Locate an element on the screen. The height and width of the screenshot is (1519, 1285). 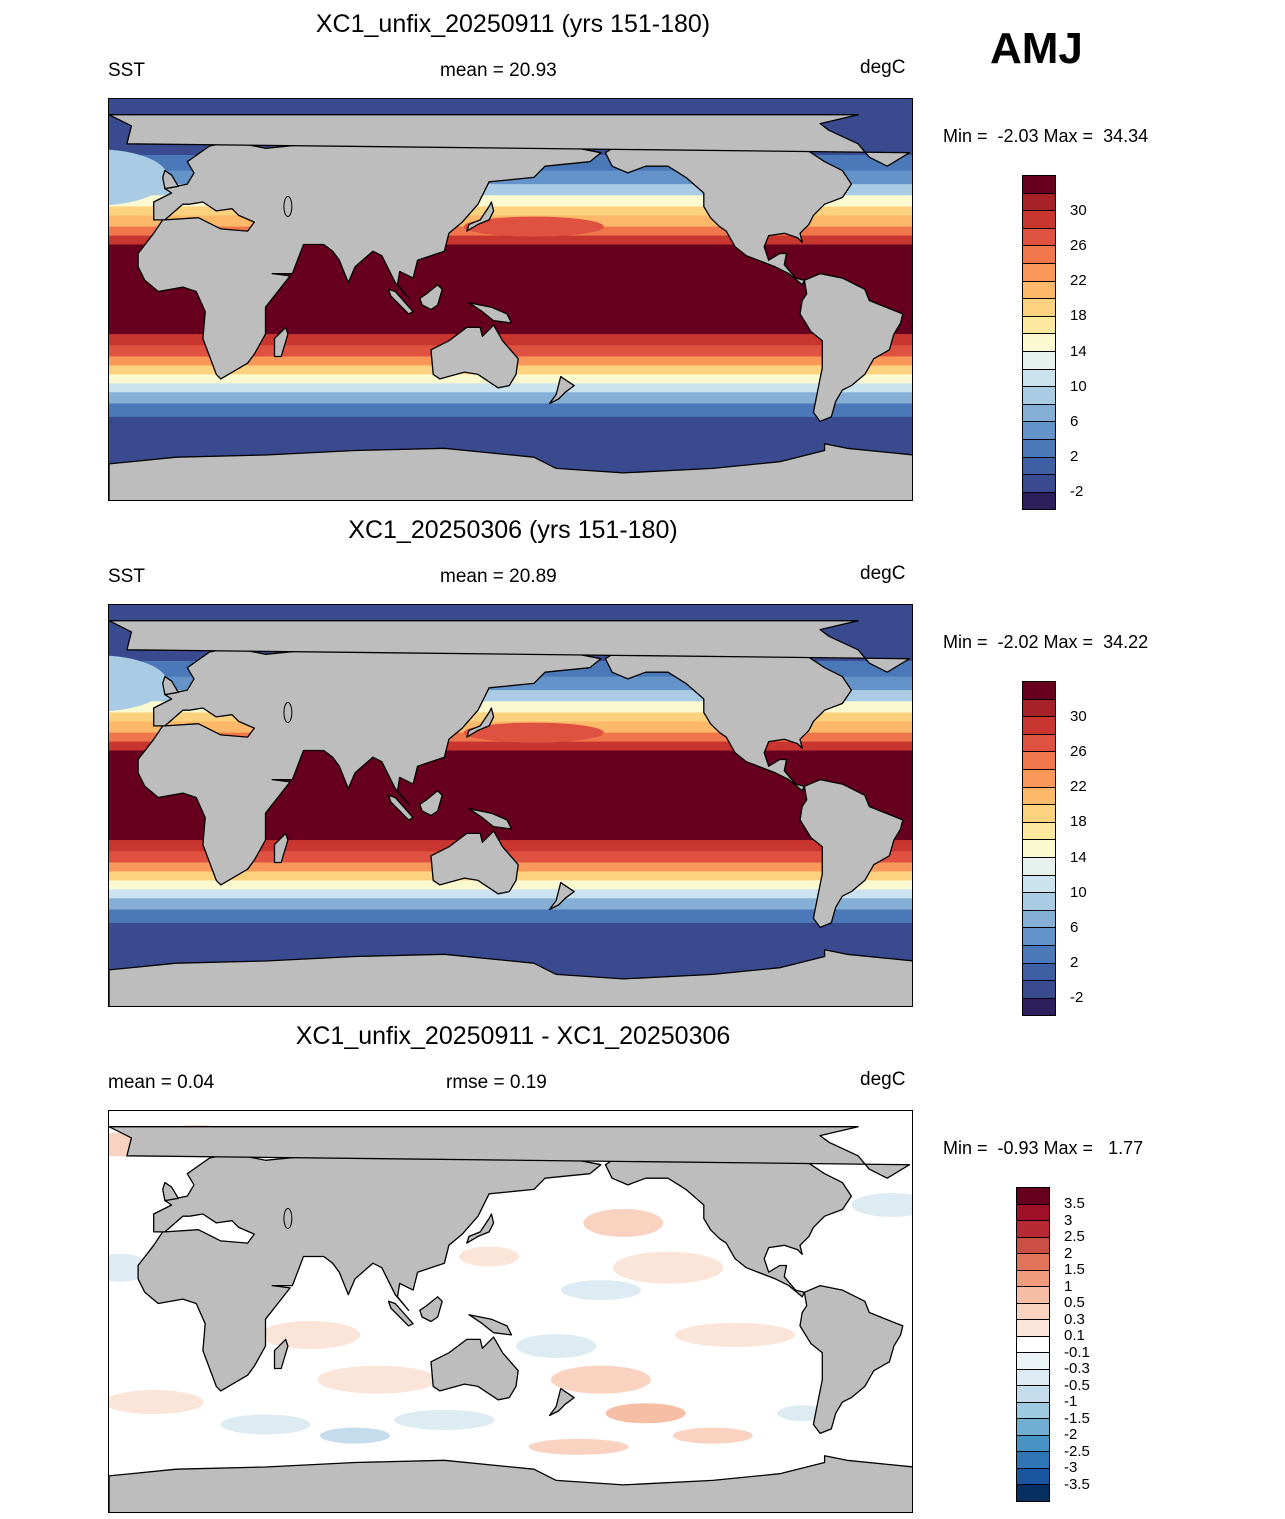
colorbar-tick-label: 0.1 is located at coordinates (1074, 1335).